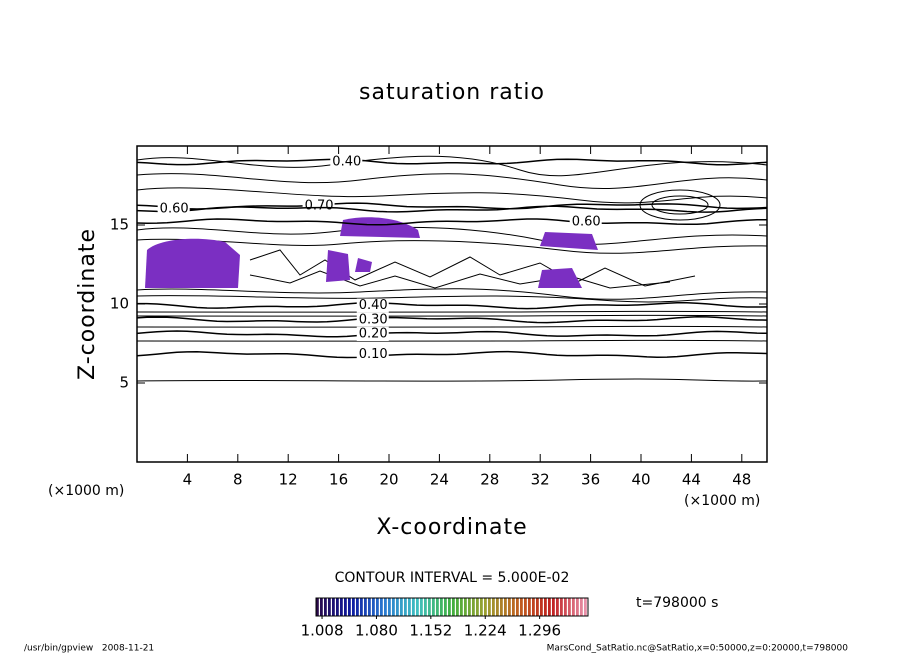  What do you see at coordinates (388, 480) in the screenshot?
I see `x-tick-label: 20` at bounding box center [388, 480].